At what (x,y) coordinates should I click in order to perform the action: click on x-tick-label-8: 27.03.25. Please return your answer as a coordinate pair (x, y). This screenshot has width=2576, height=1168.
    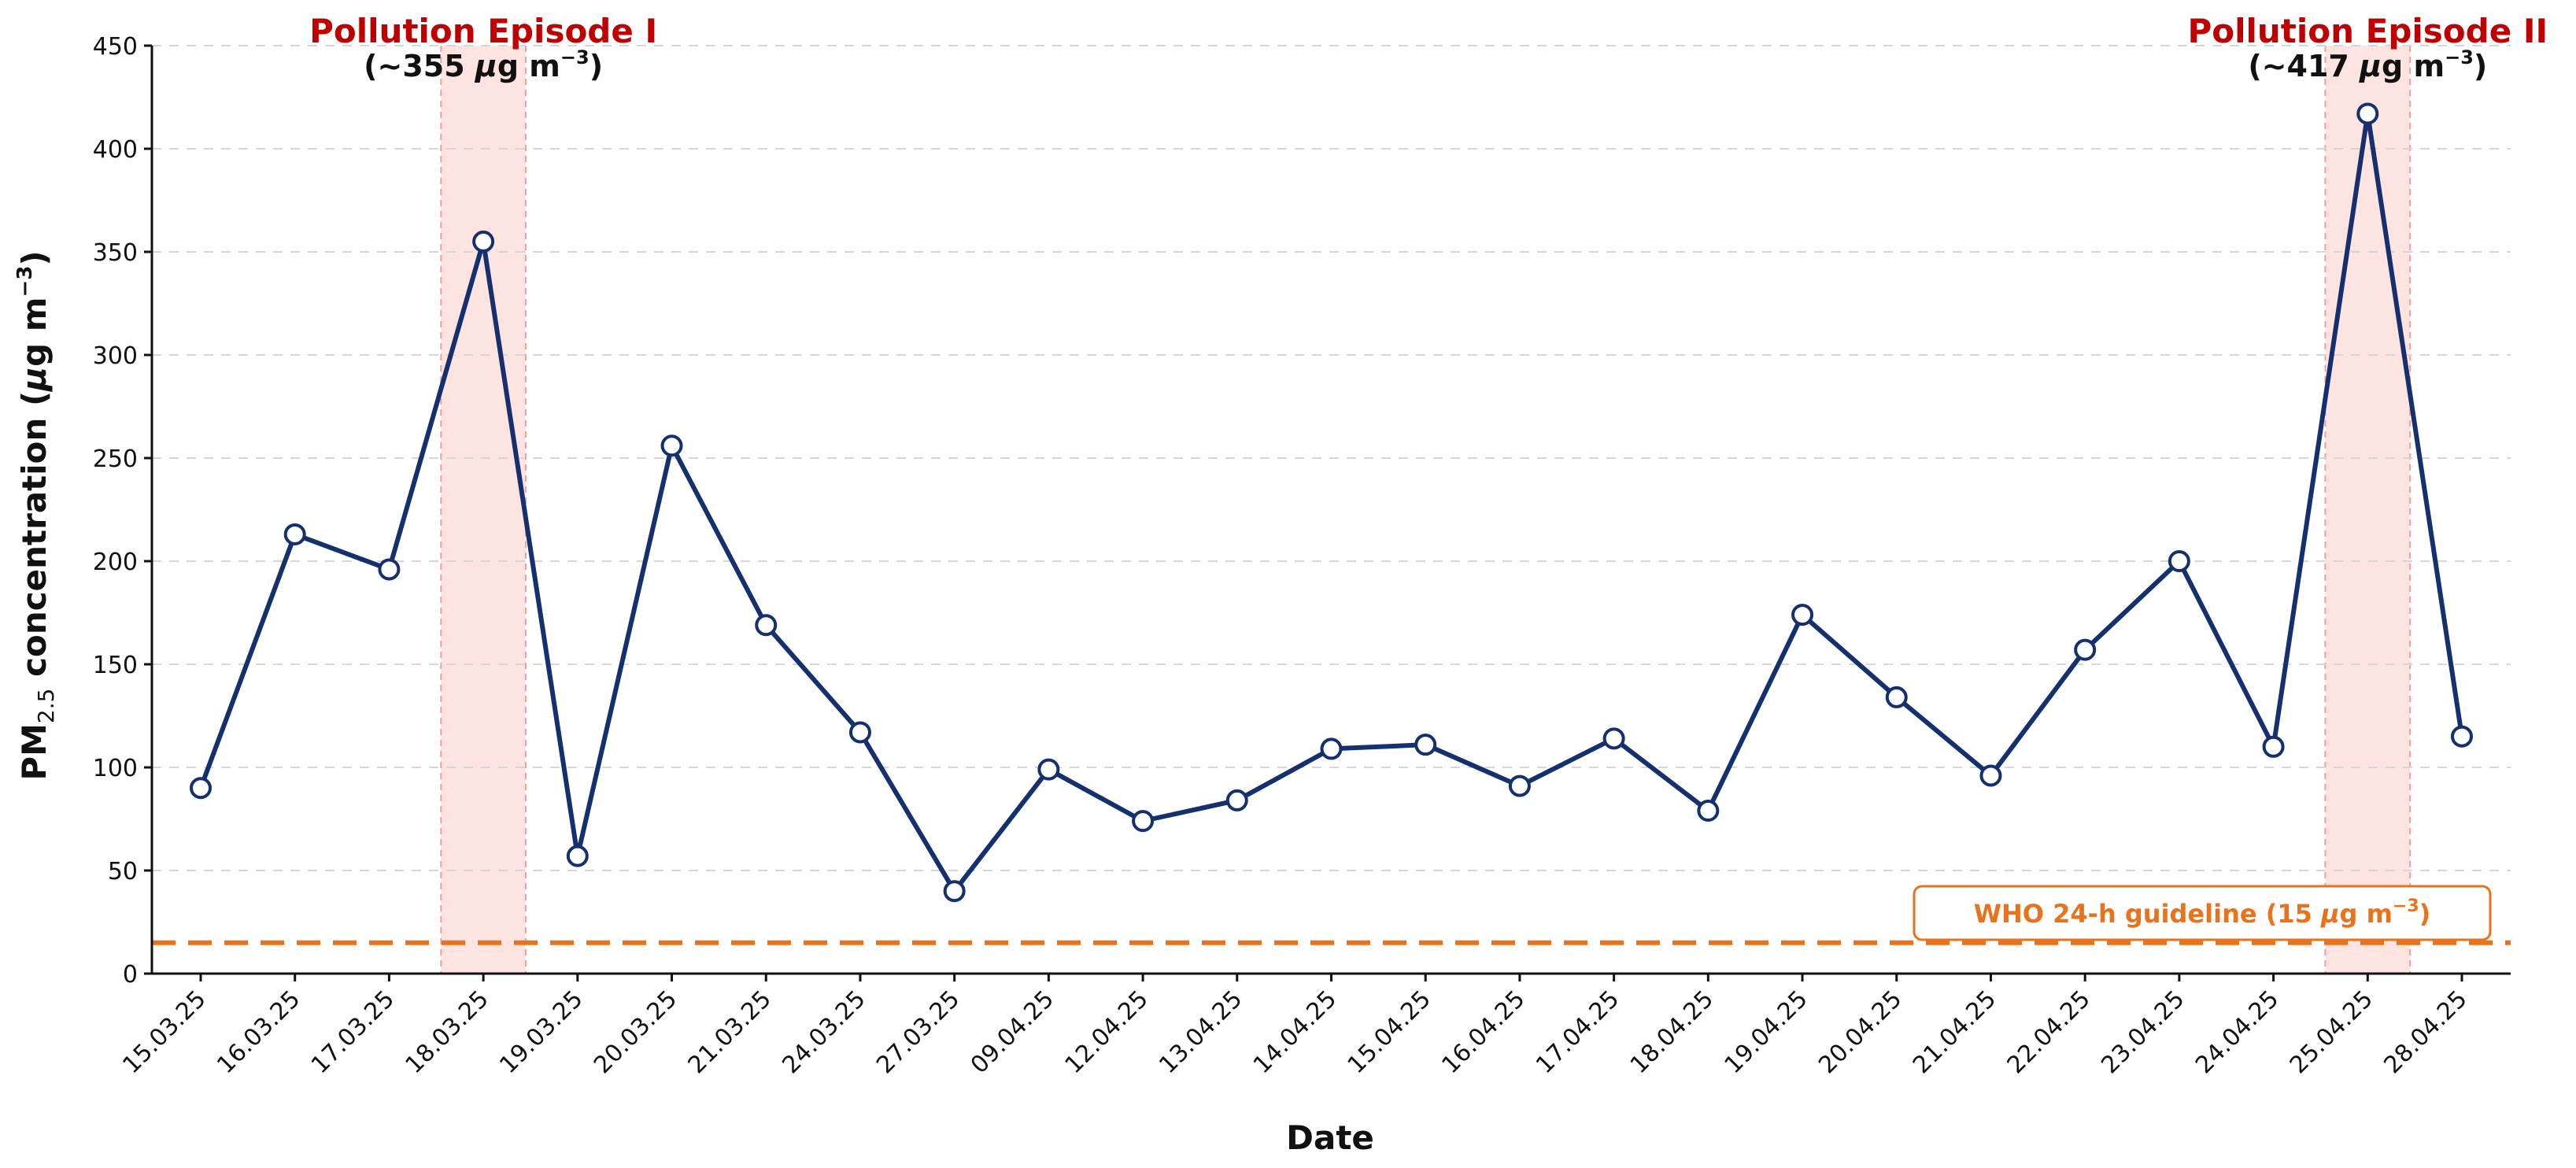
    Looking at the image, I should click on (918, 1032).